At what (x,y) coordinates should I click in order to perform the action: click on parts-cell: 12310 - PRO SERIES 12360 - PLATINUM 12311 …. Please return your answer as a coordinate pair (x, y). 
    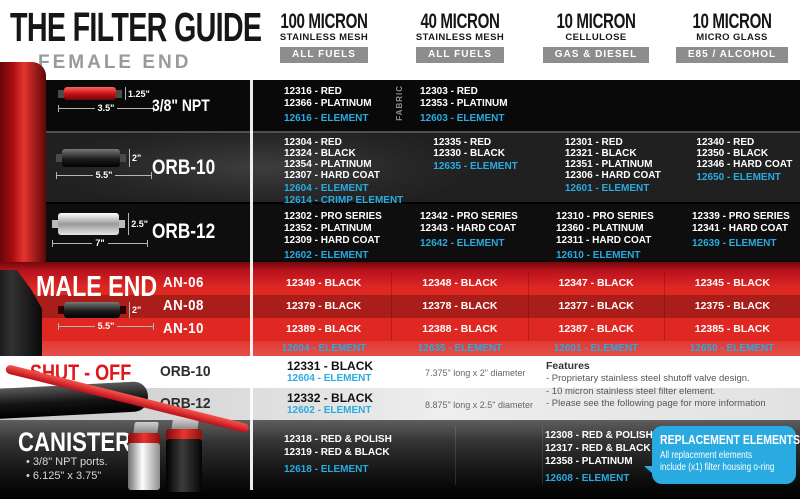
    Looking at the image, I should click on (605, 236).